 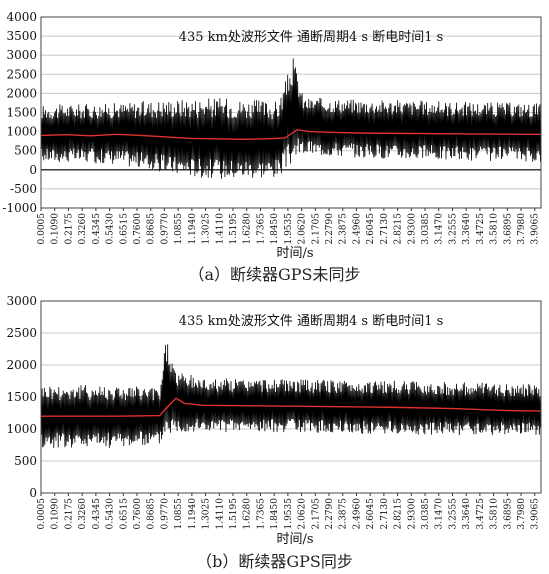 What do you see at coordinates (23, 189) in the screenshot?
I see `y-tick-label: -500` at bounding box center [23, 189].